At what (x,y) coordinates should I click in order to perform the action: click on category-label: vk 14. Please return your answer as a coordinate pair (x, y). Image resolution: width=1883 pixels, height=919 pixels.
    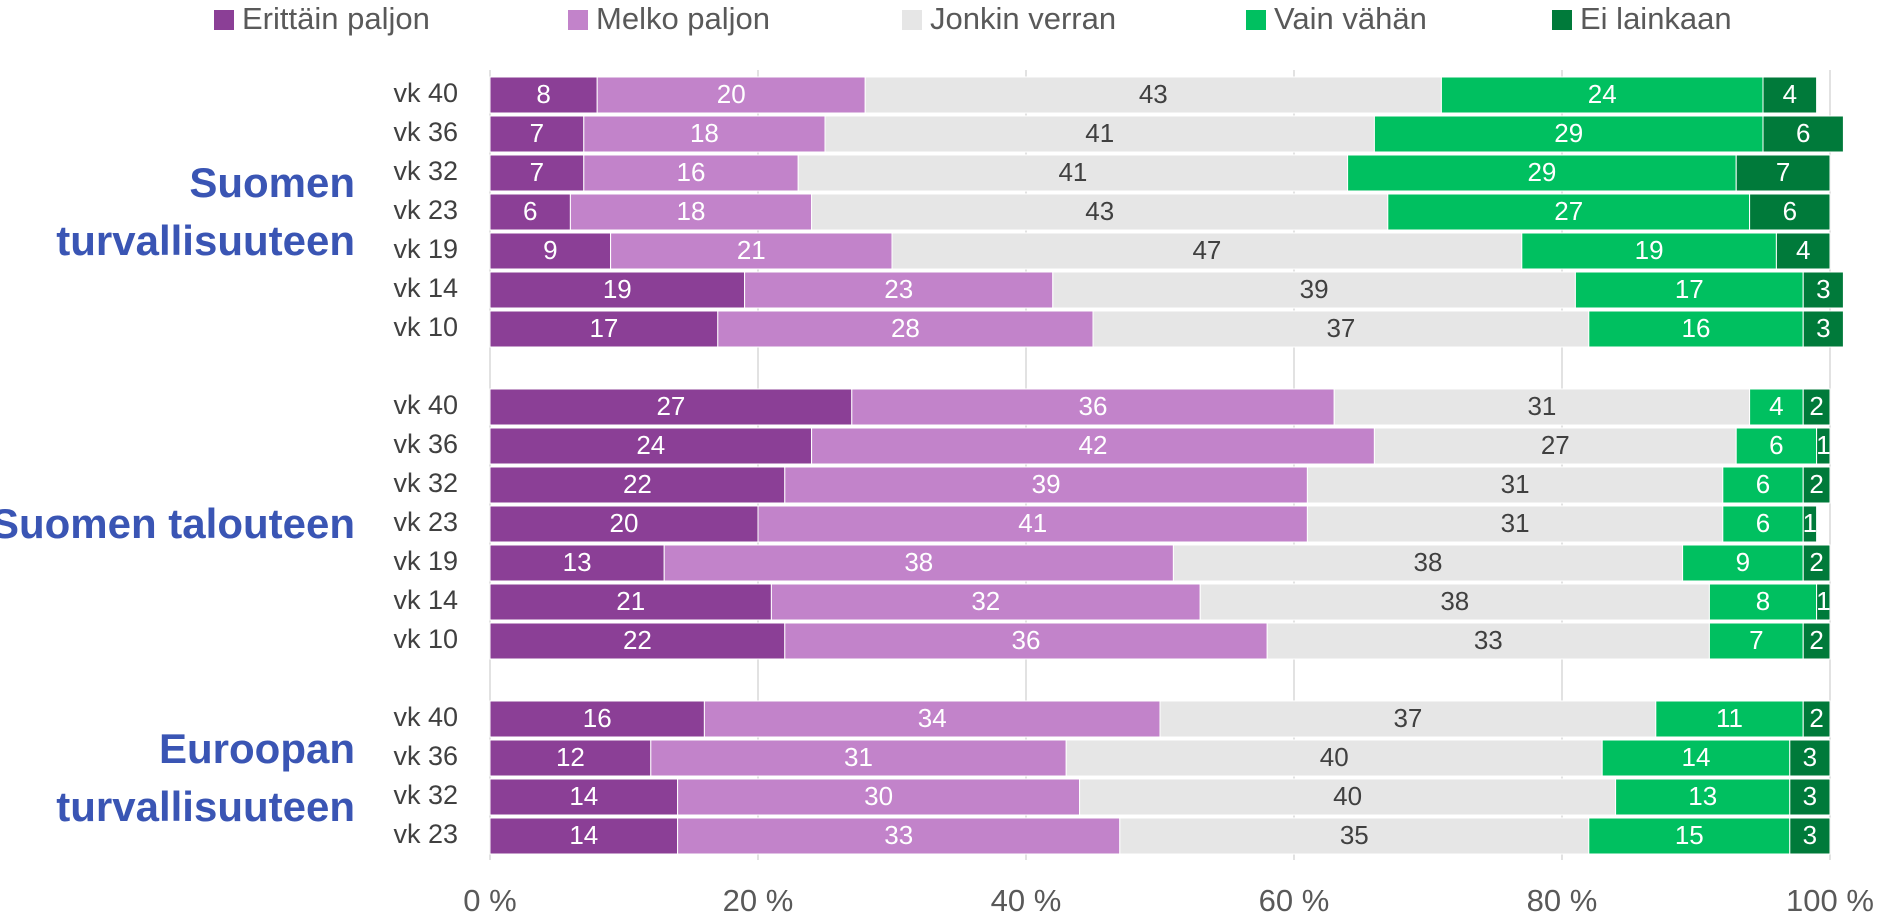
    Looking at the image, I should click on (425, 288).